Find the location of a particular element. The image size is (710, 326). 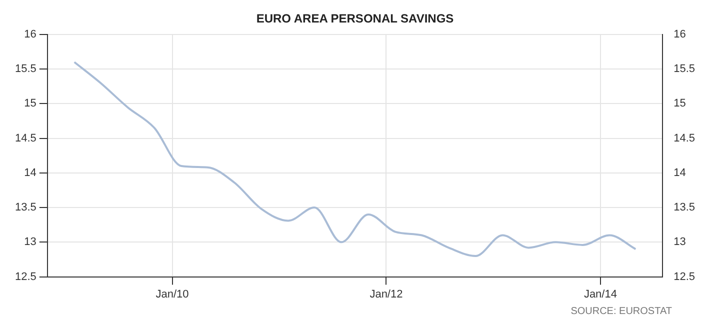

y2-tick-label: 13.5 is located at coordinates (685, 208).